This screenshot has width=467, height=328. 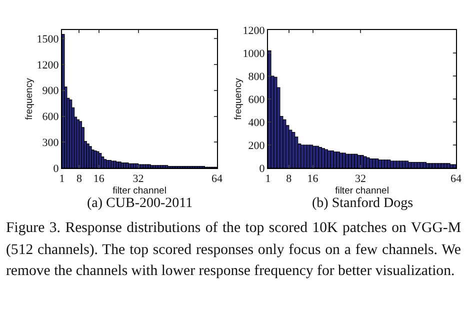 I want to click on y-tick-label: 800, so click(x=257, y=76).